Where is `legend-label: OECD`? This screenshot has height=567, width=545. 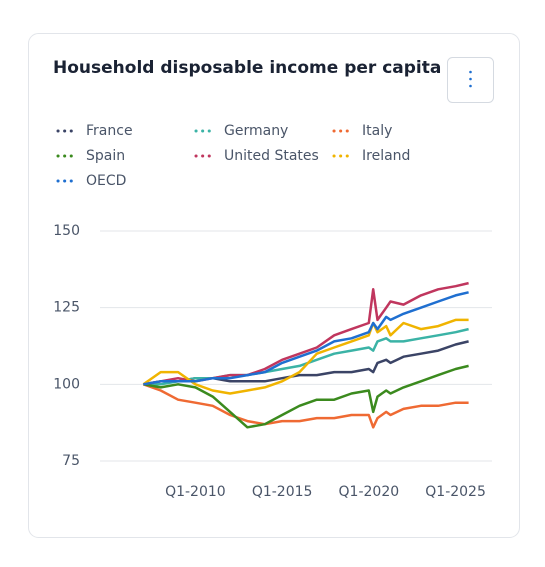
legend-label: OECD is located at coordinates (106, 181).